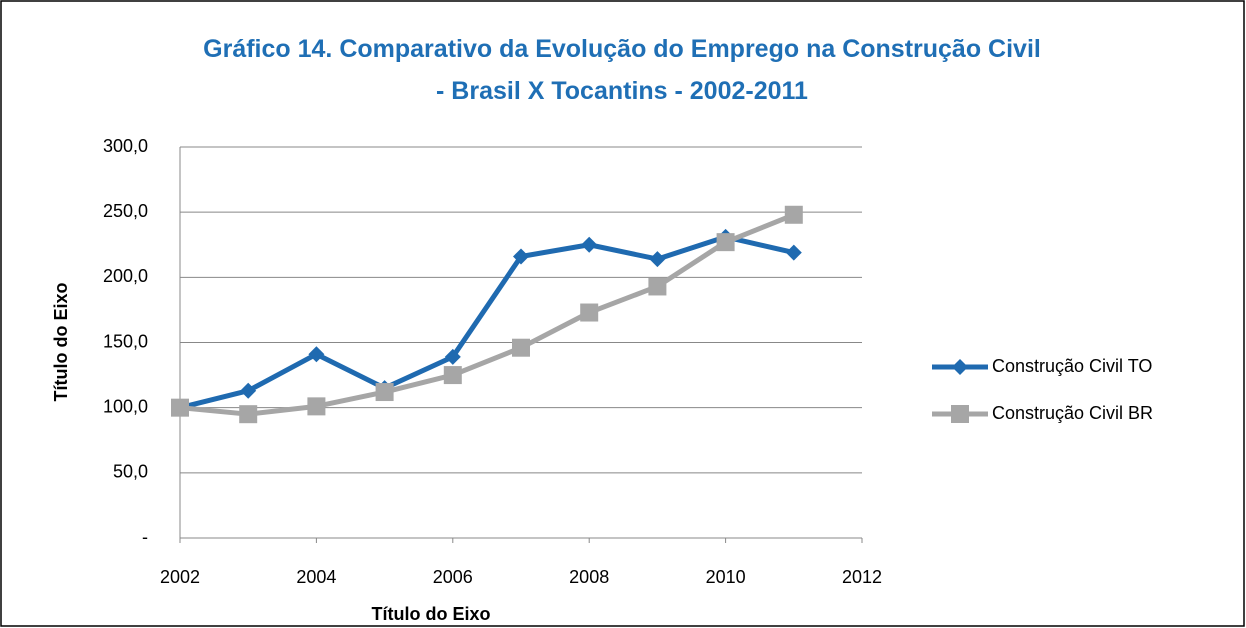  What do you see at coordinates (487, 322) in the screenshot?
I see `series-line` at bounding box center [487, 322].